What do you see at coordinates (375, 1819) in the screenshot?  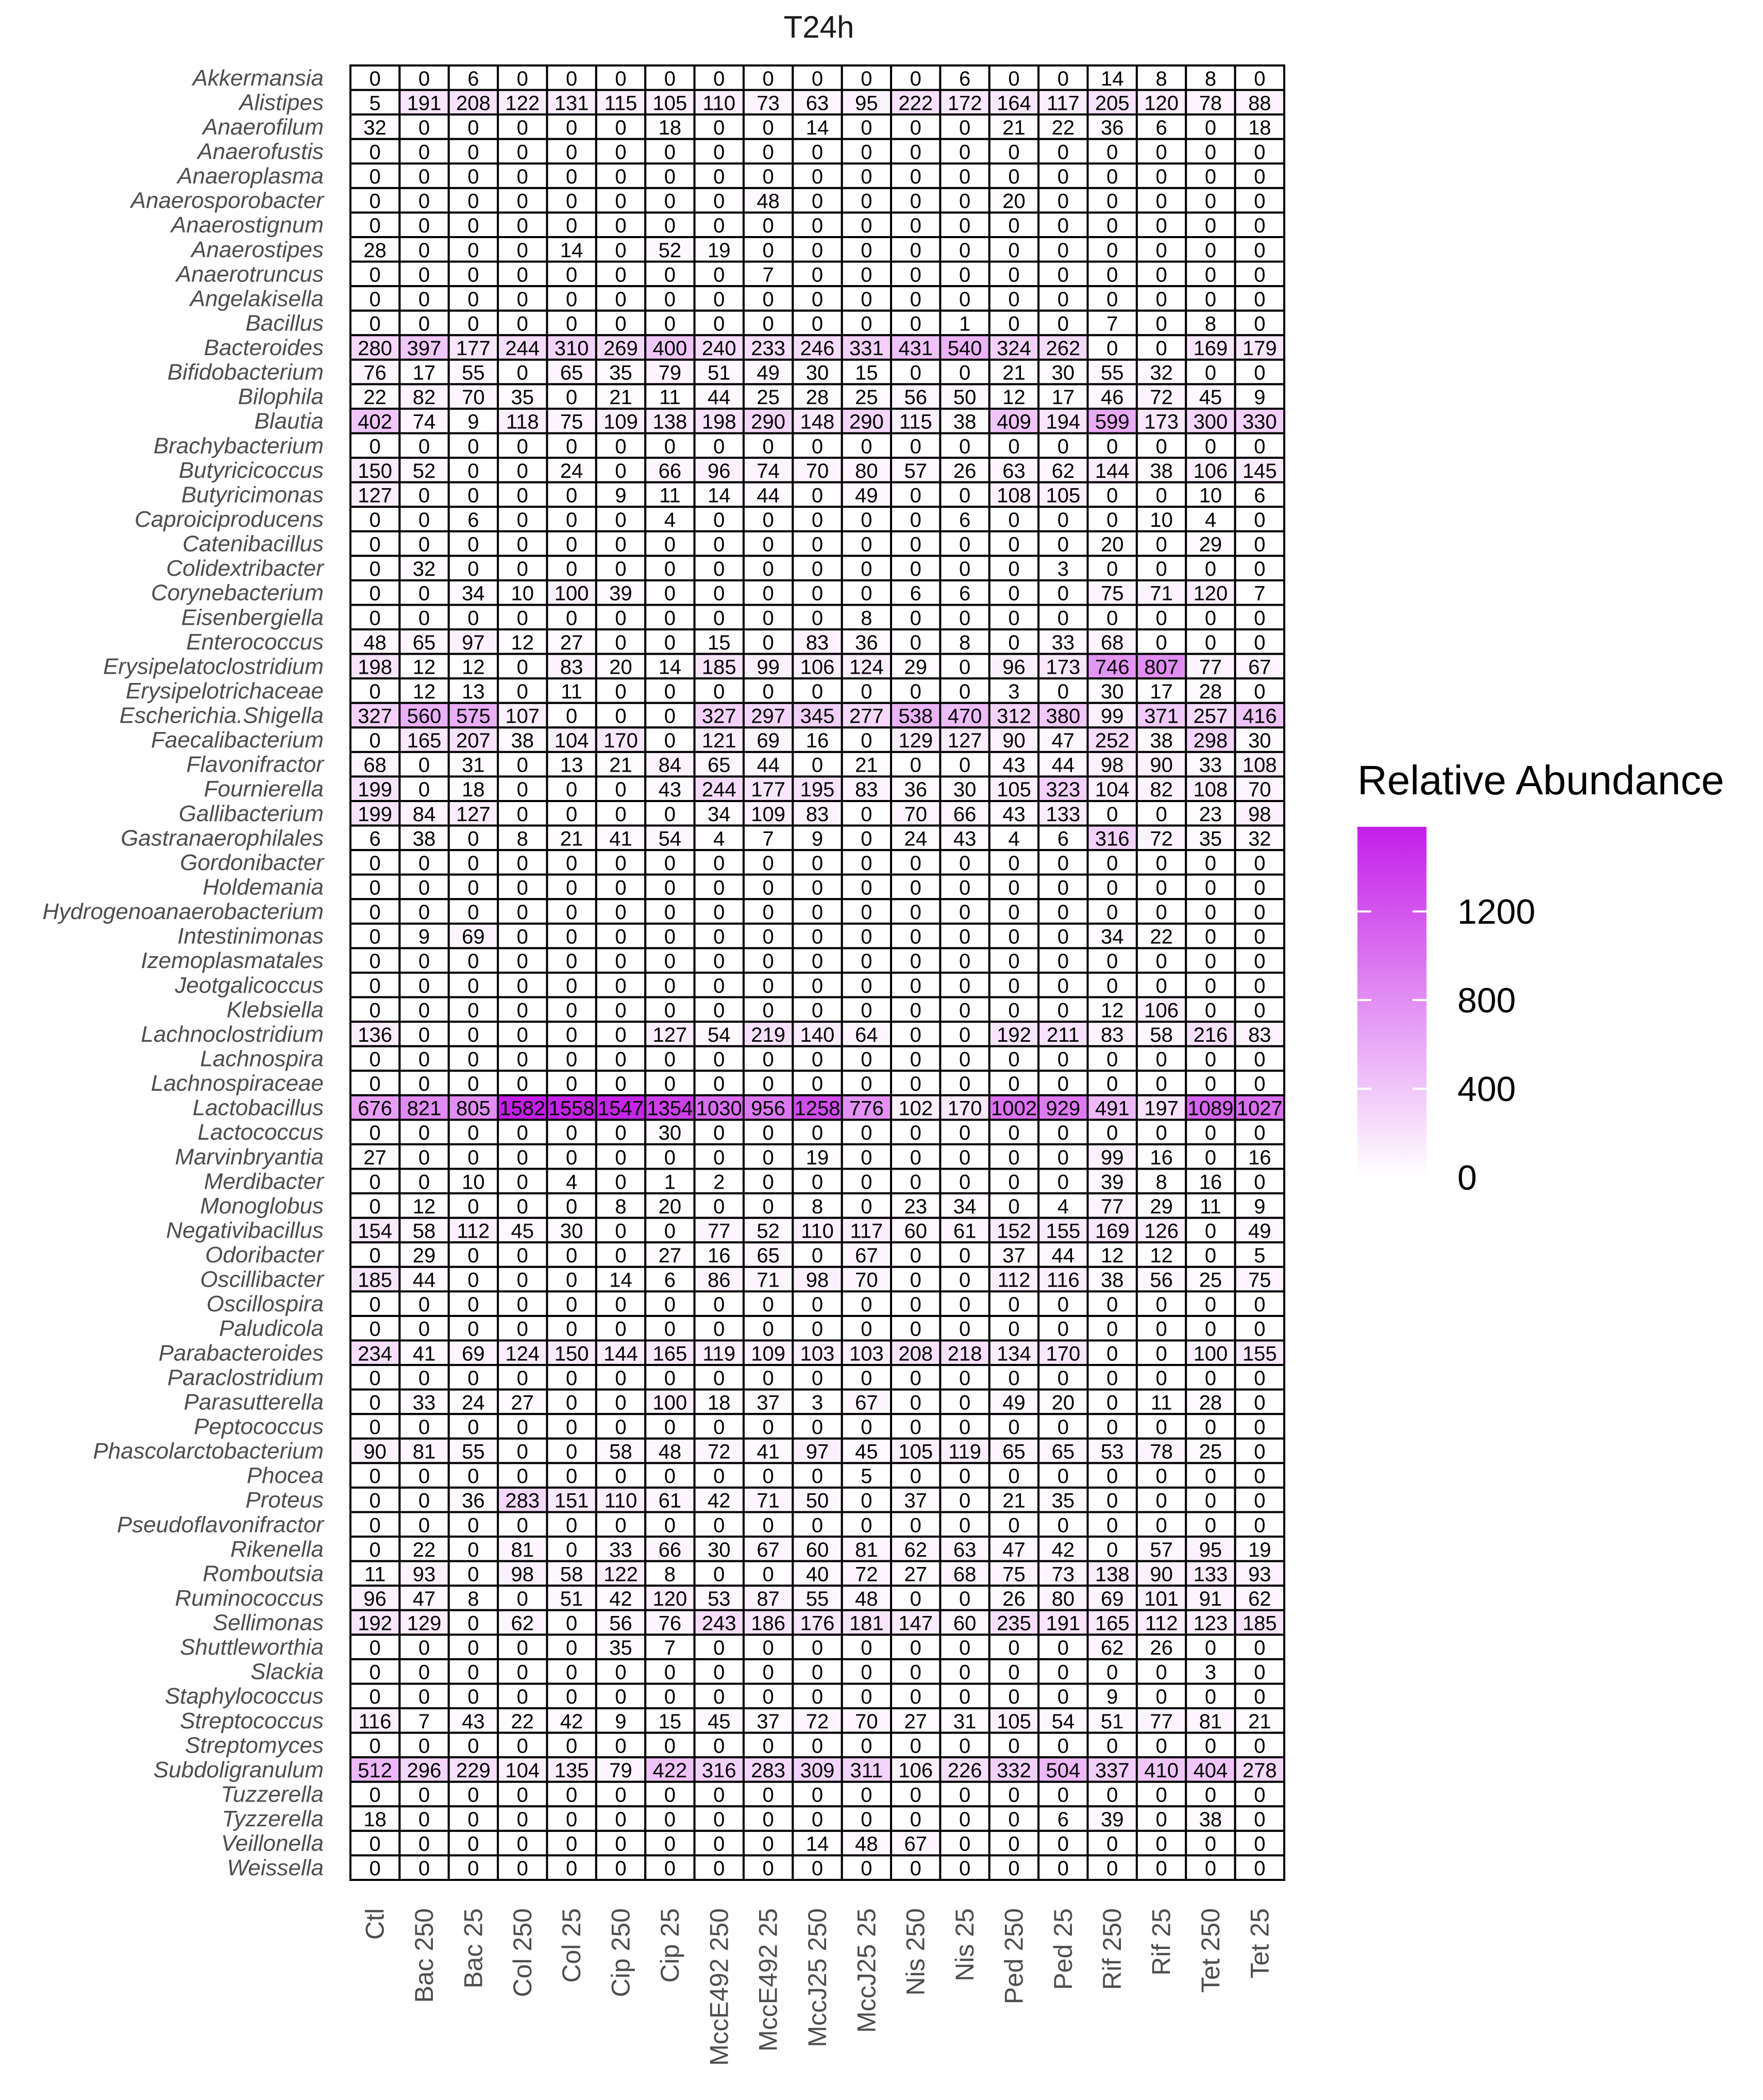 I see `cell-value: 18` at bounding box center [375, 1819].